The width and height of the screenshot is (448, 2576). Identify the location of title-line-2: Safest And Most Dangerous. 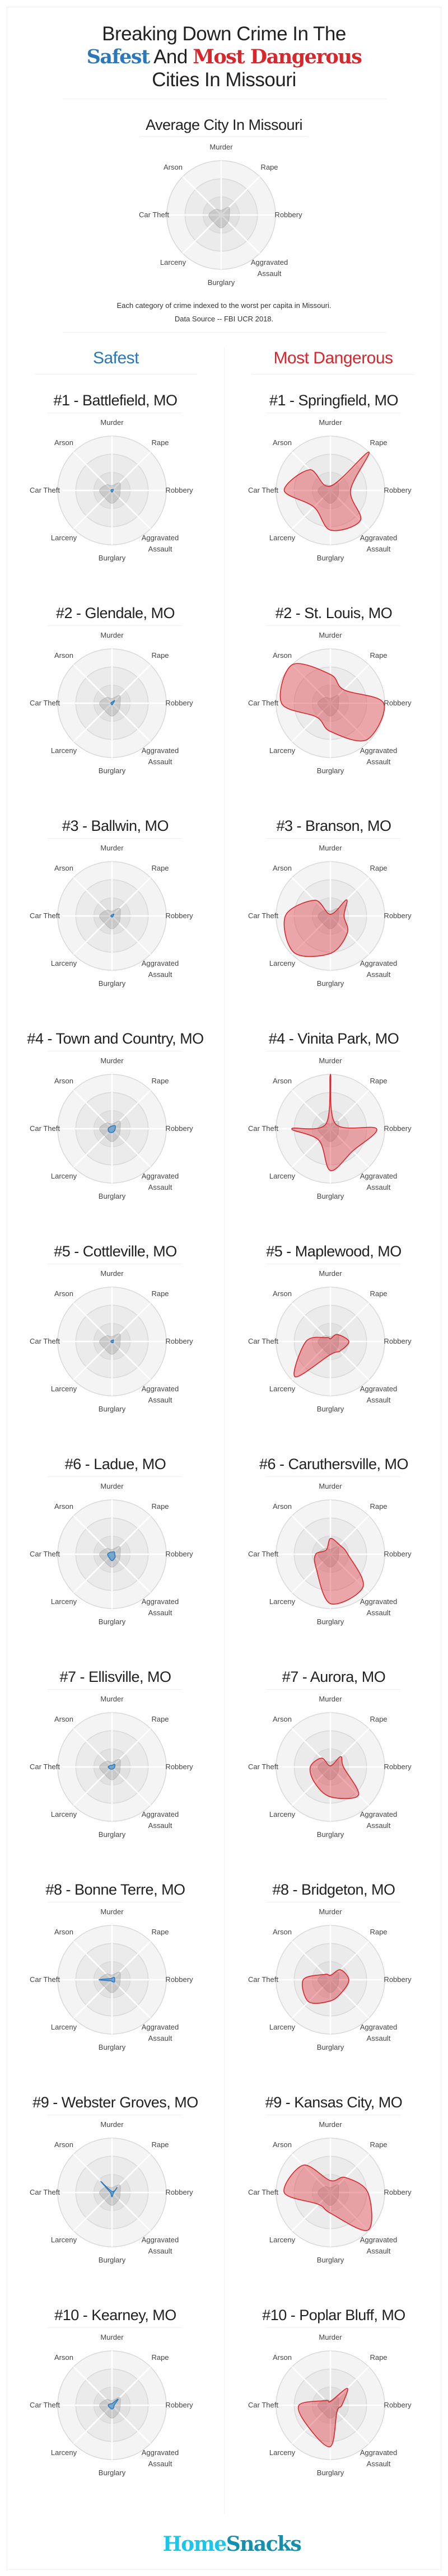
(225, 57).